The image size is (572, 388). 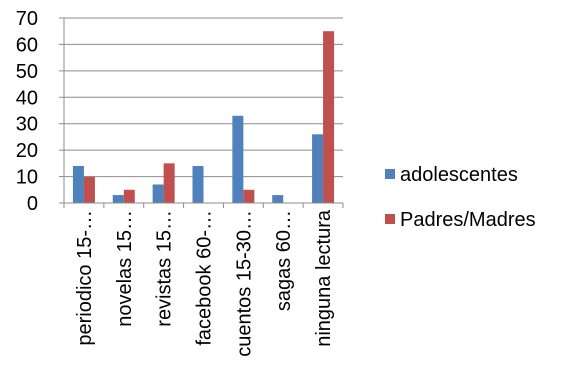 I want to click on legend-label: Padres/Madres, so click(x=468, y=220).